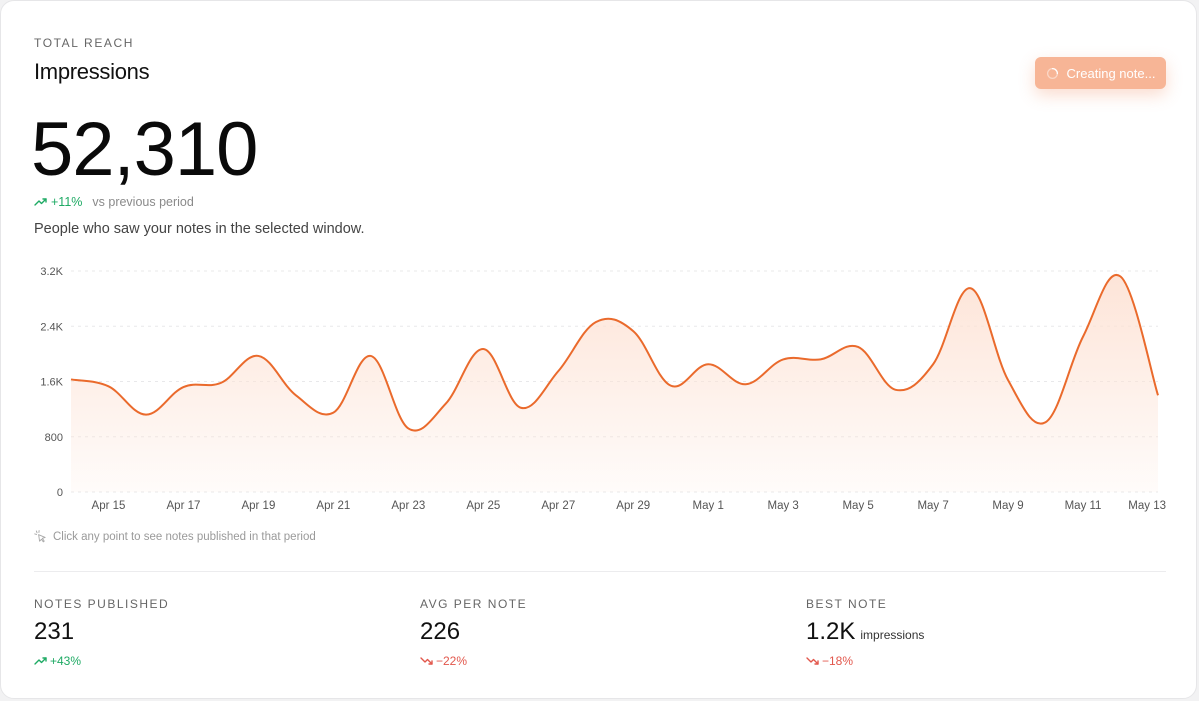 Image resolution: width=1199 pixels, height=701 pixels. What do you see at coordinates (633, 506) in the screenshot?
I see `x-tick-label: Apr 29` at bounding box center [633, 506].